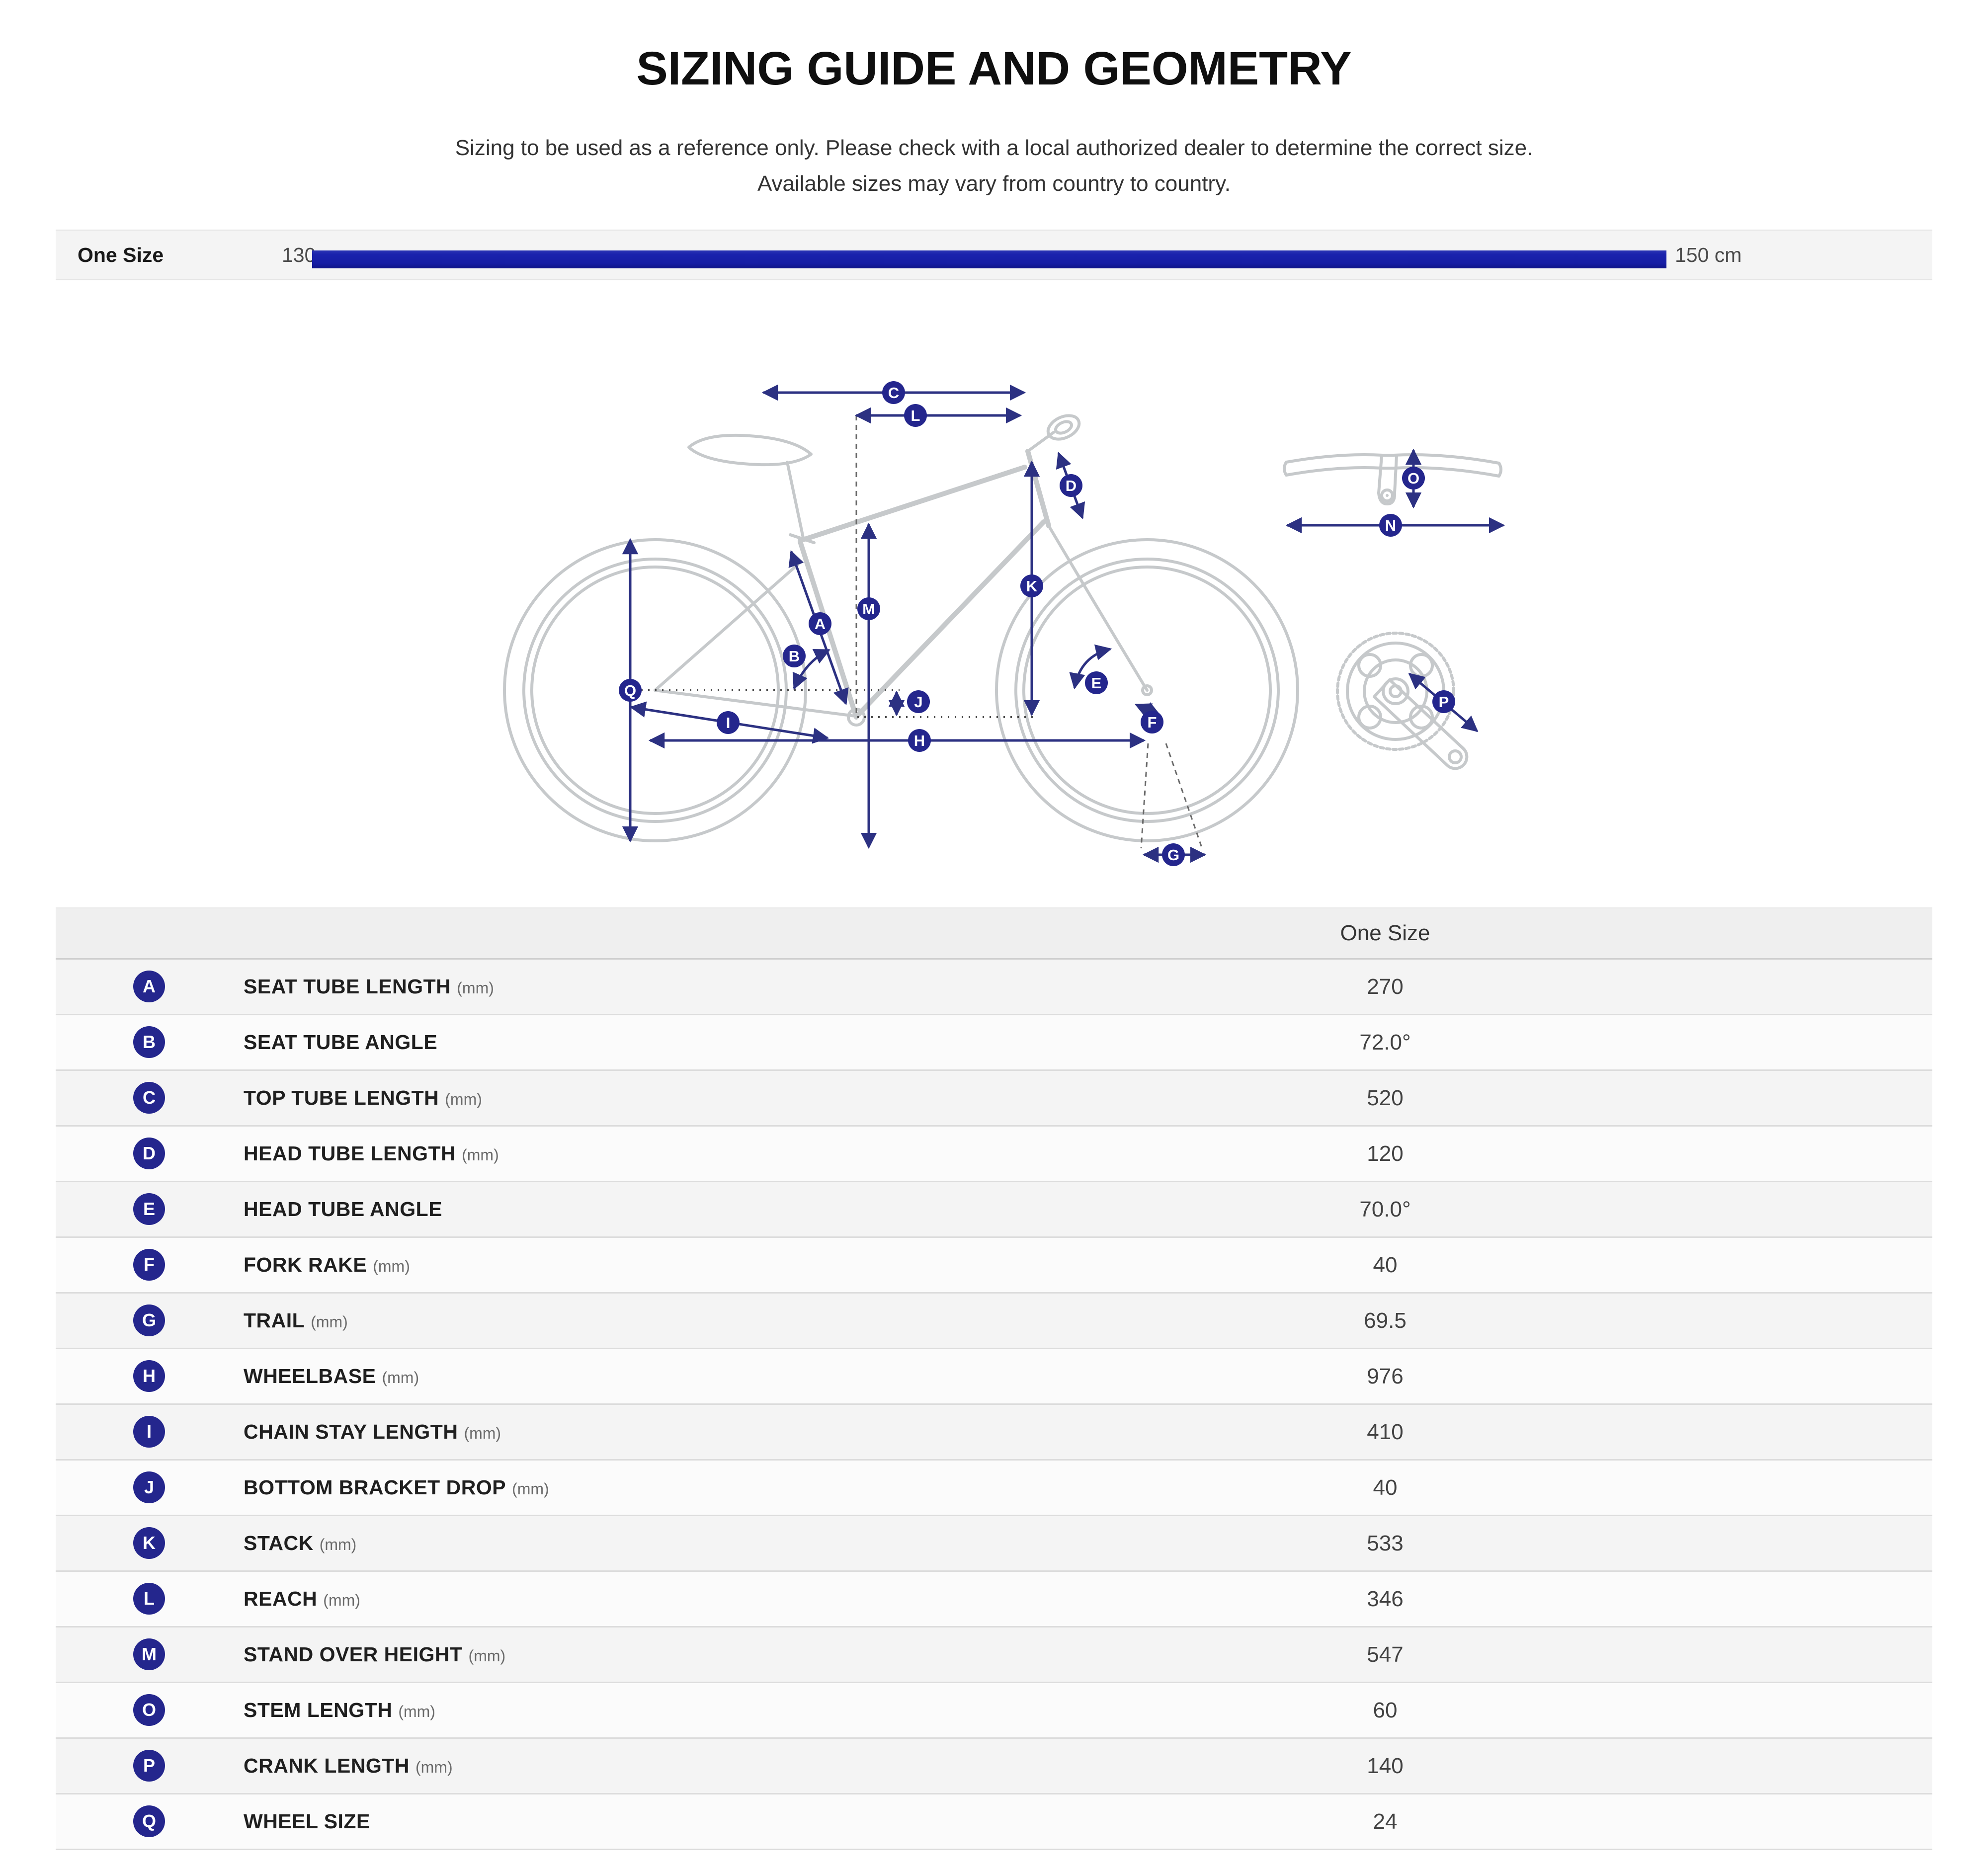 The height and width of the screenshot is (1873, 1988). Describe the element at coordinates (893, 392) in the screenshot. I see `badge-c-icon: C` at that location.